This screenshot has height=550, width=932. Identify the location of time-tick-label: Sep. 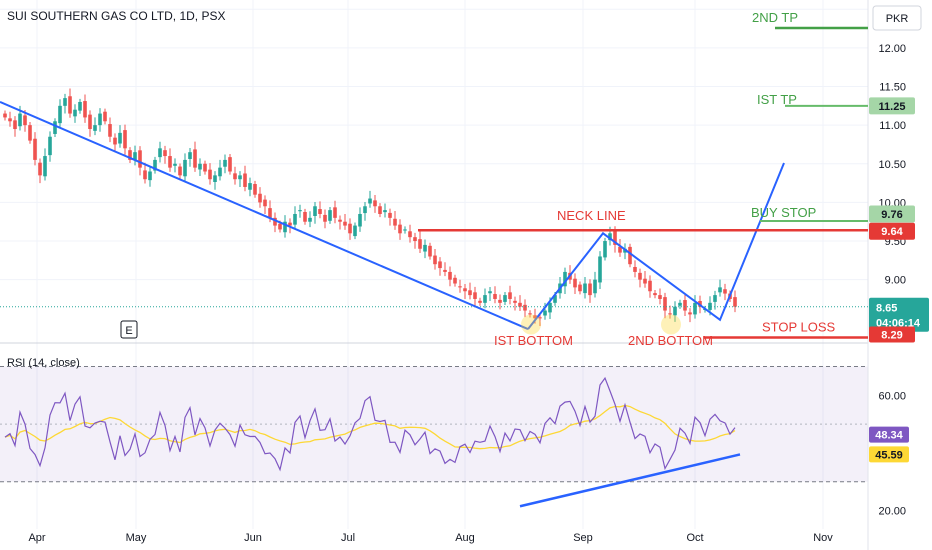
(583, 538).